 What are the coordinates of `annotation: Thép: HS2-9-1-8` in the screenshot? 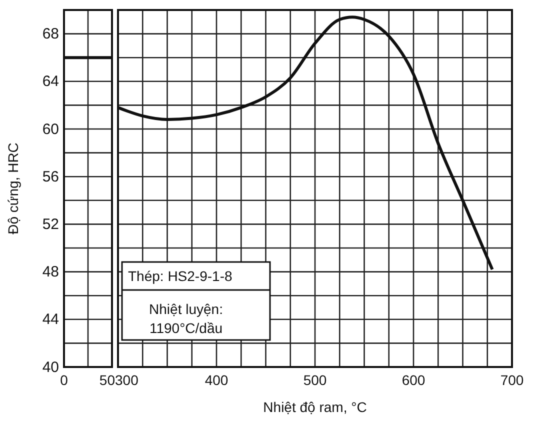 It's located at (180, 276).